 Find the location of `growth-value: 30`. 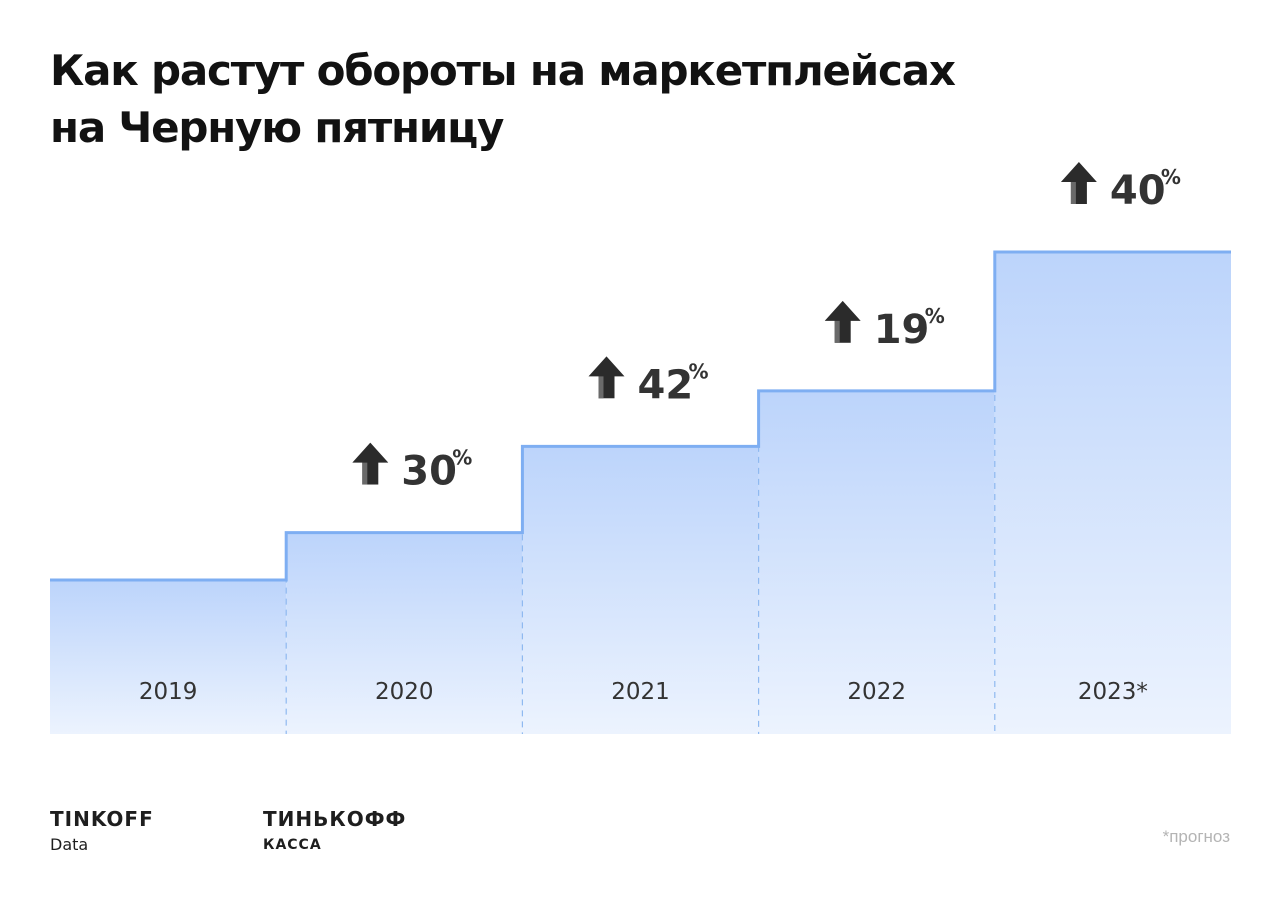

growth-value: 30 is located at coordinates (429, 472).